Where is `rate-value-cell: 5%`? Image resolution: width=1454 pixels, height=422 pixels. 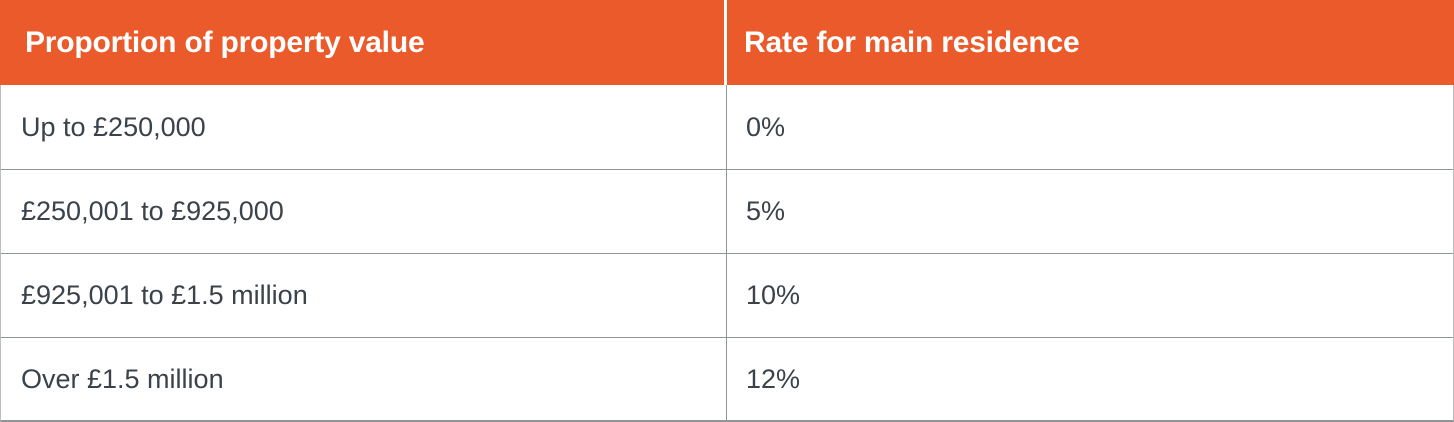
rate-value-cell: 5% is located at coordinates (766, 211).